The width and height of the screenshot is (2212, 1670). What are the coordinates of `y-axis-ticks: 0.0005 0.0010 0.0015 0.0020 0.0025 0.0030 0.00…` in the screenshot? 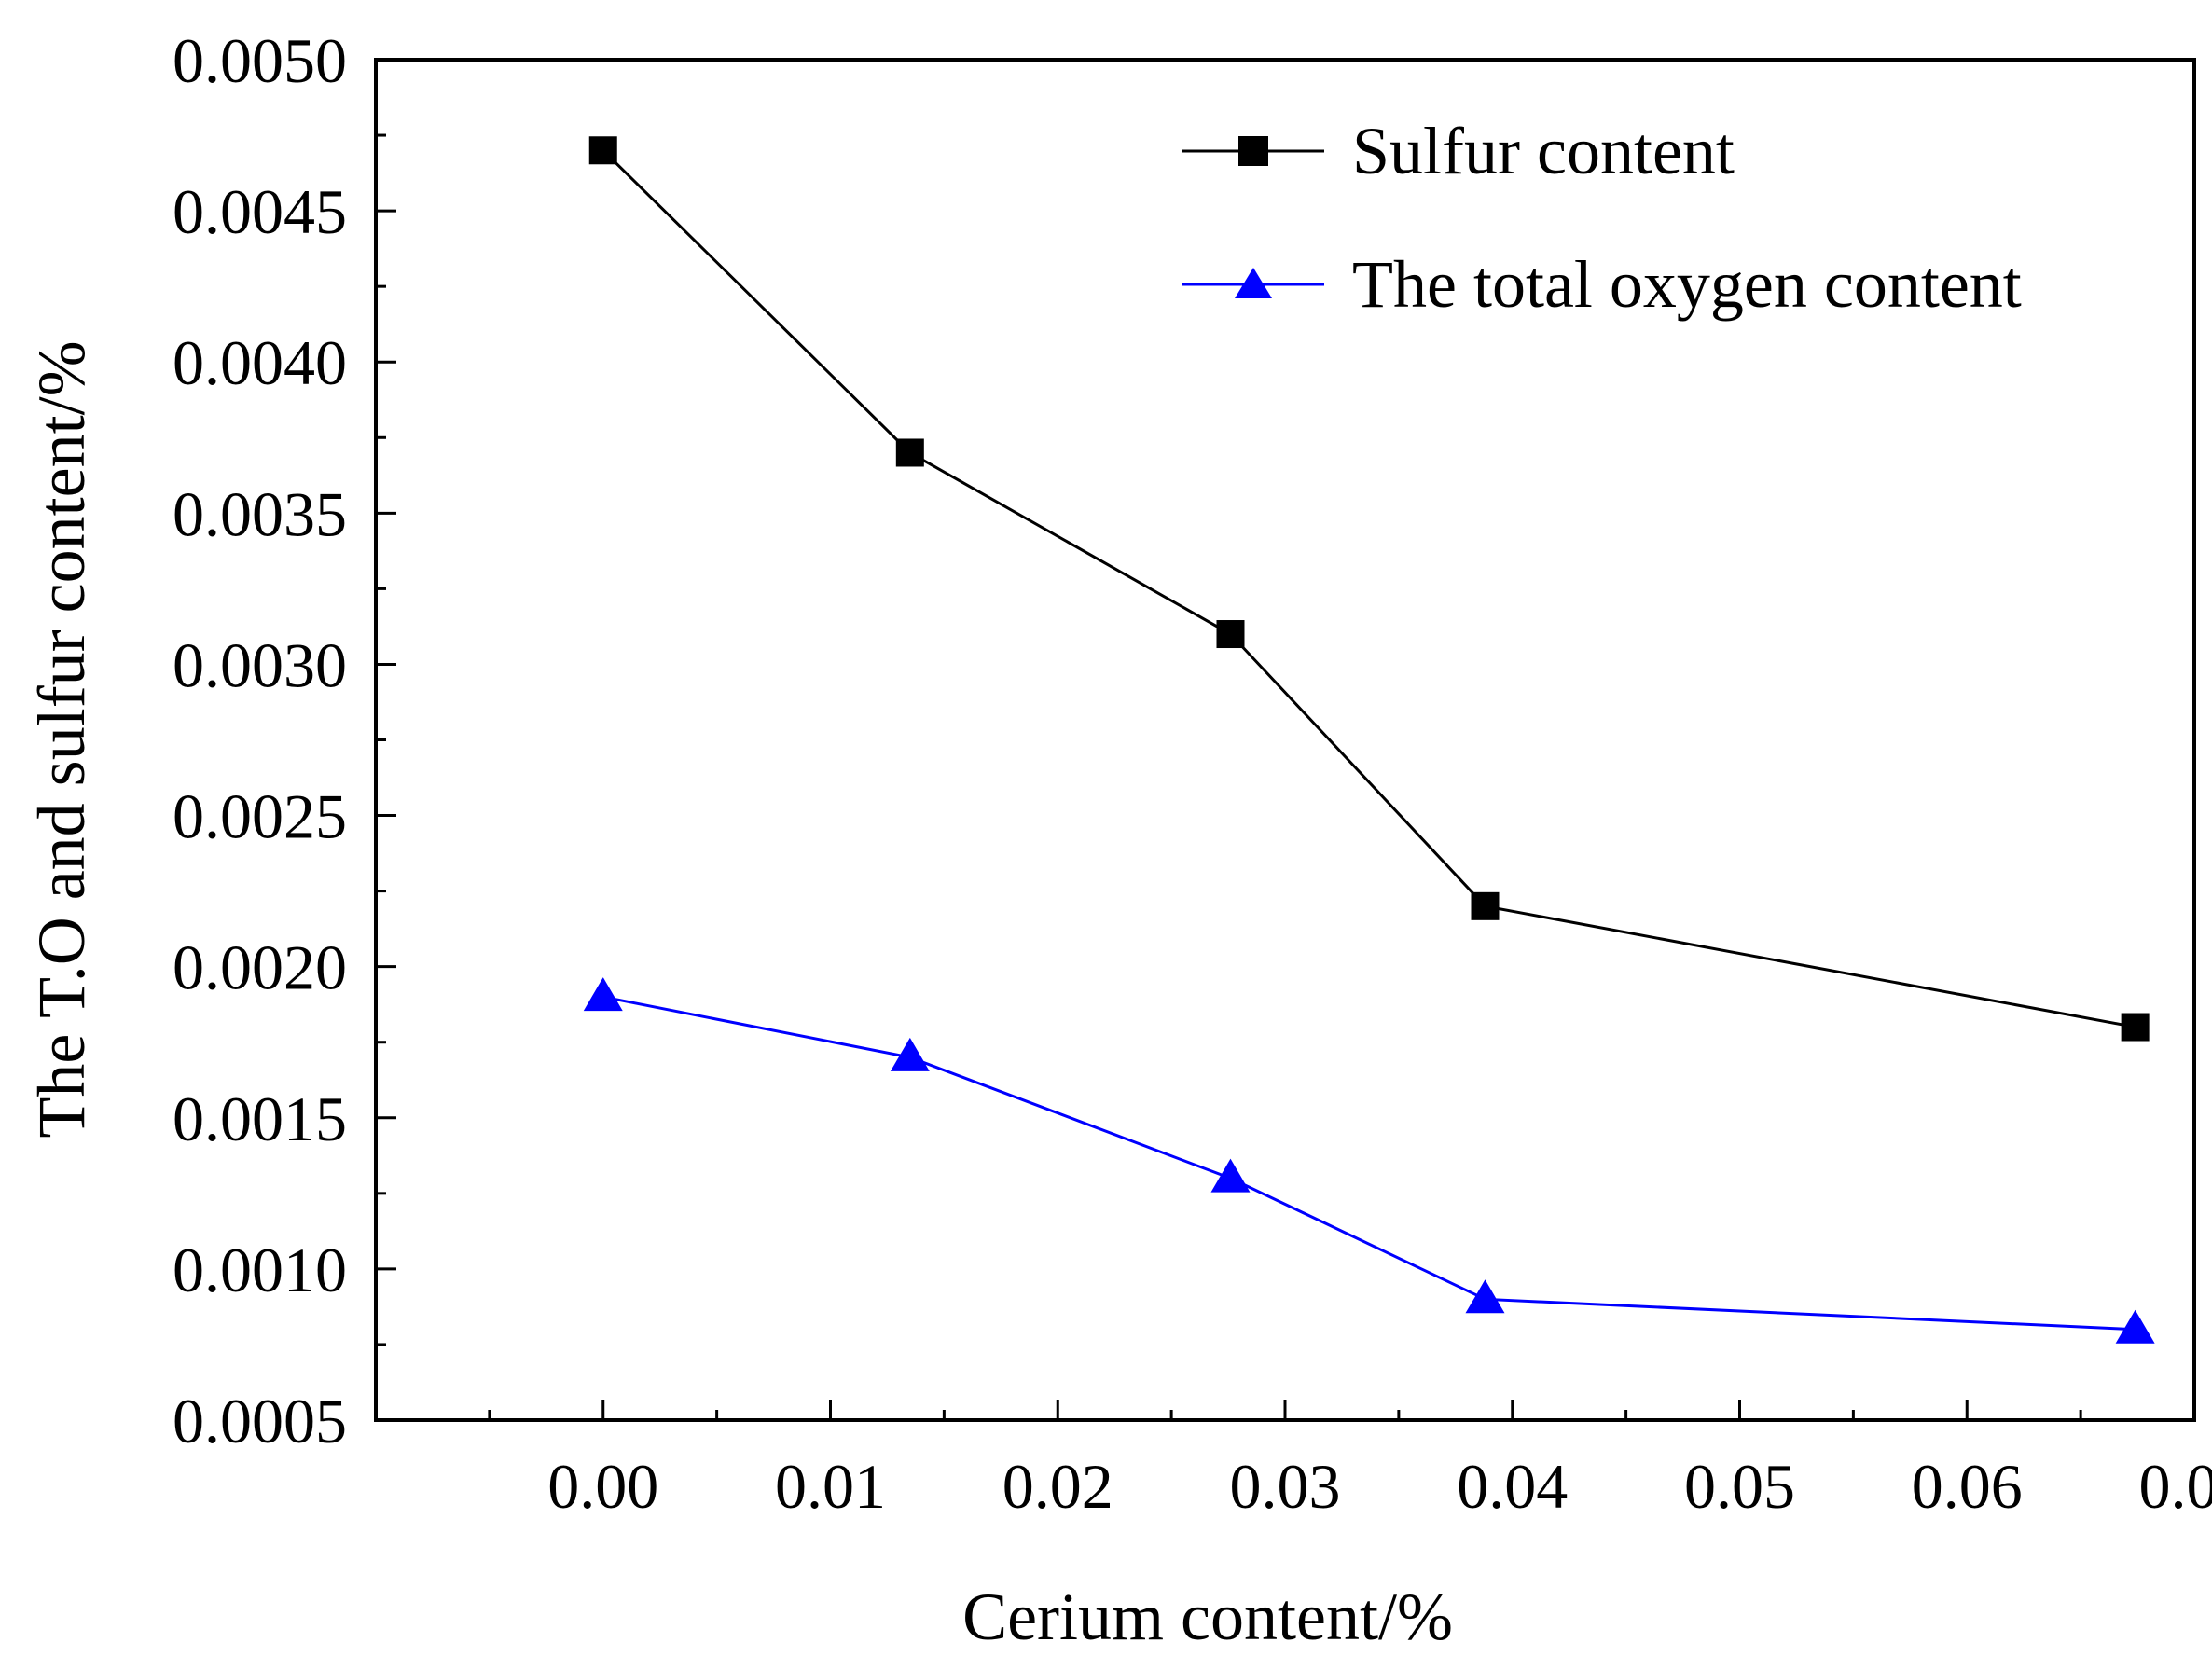 It's located at (284, 740).